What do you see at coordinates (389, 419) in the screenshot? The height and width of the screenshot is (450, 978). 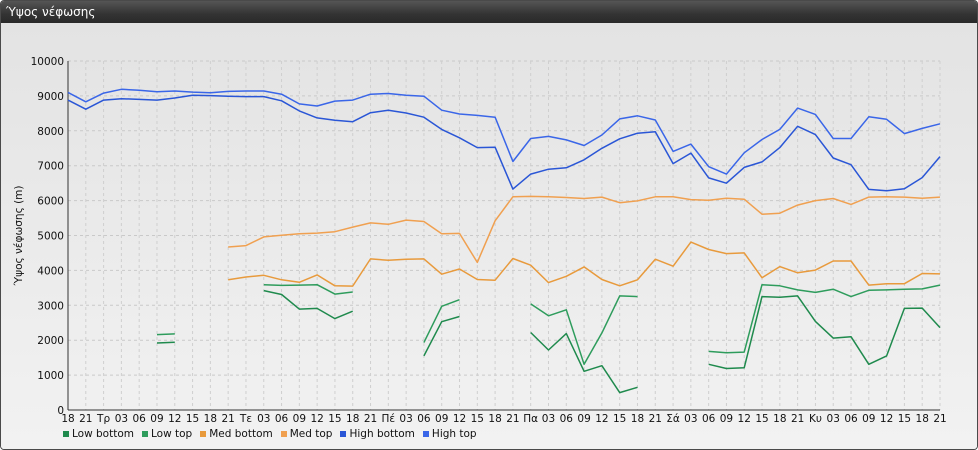 I see `x-tick-label: Πέ` at bounding box center [389, 419].